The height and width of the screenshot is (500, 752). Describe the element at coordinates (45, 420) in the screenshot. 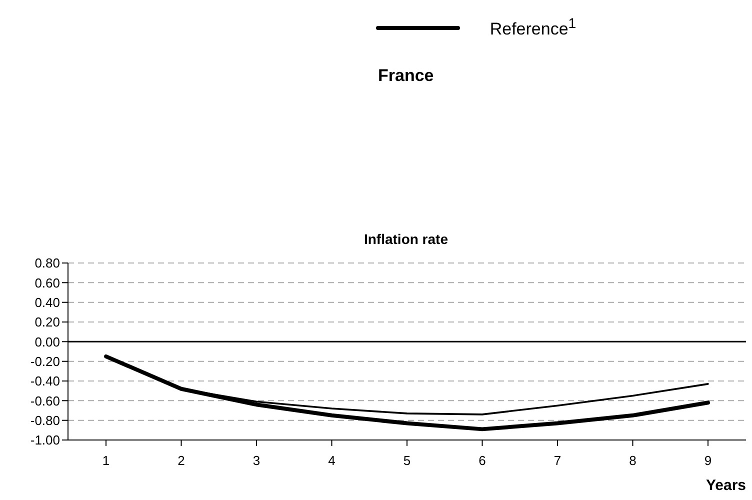

I see `y-tick-label: -0.80` at that location.